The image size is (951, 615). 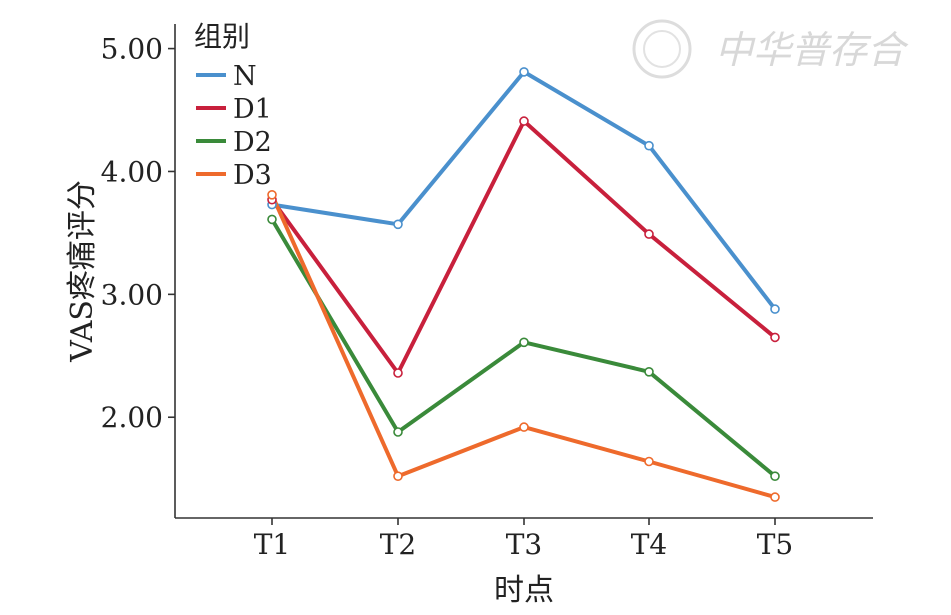 I want to click on y-tick-label: 2.00, so click(x=132, y=417).